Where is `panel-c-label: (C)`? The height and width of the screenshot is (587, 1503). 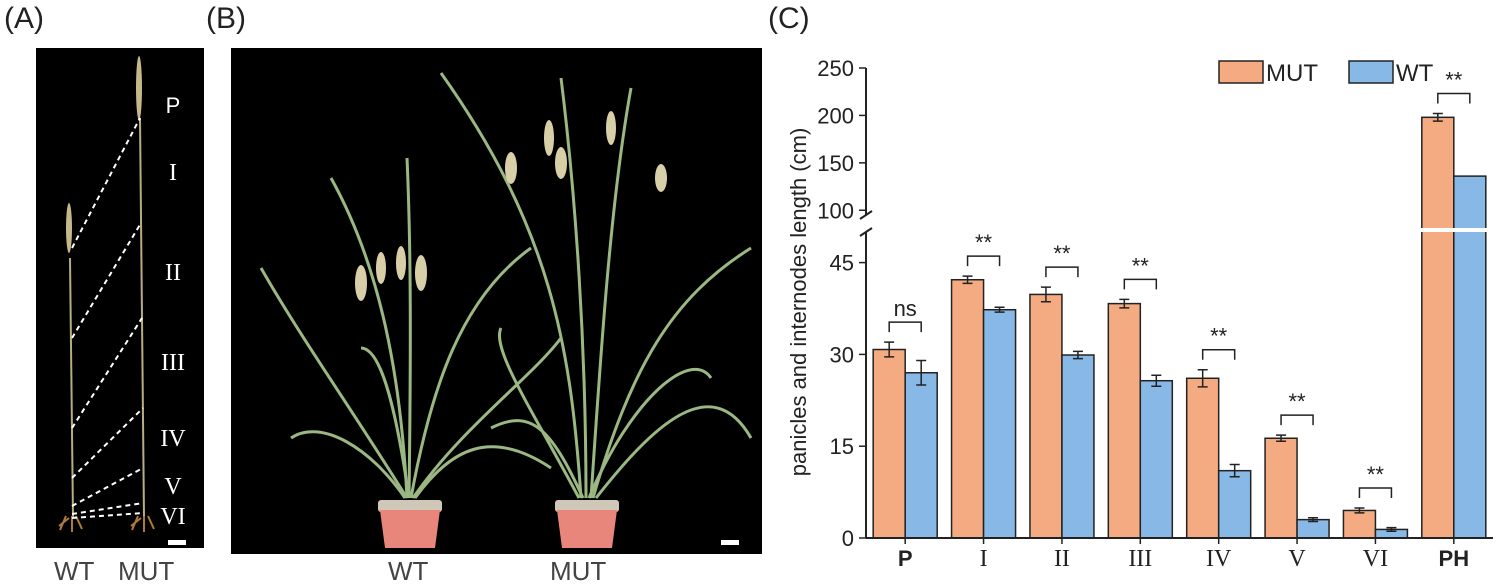 panel-c-label: (C) is located at coordinates (789, 18).